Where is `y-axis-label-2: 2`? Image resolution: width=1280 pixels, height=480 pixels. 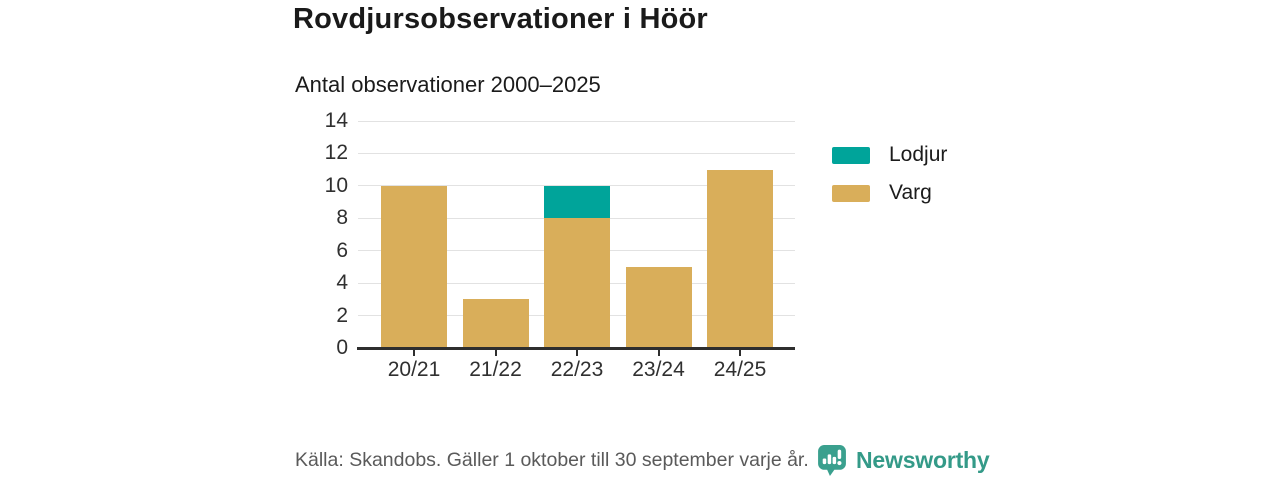
y-axis-label-2: 2 is located at coordinates (342, 315).